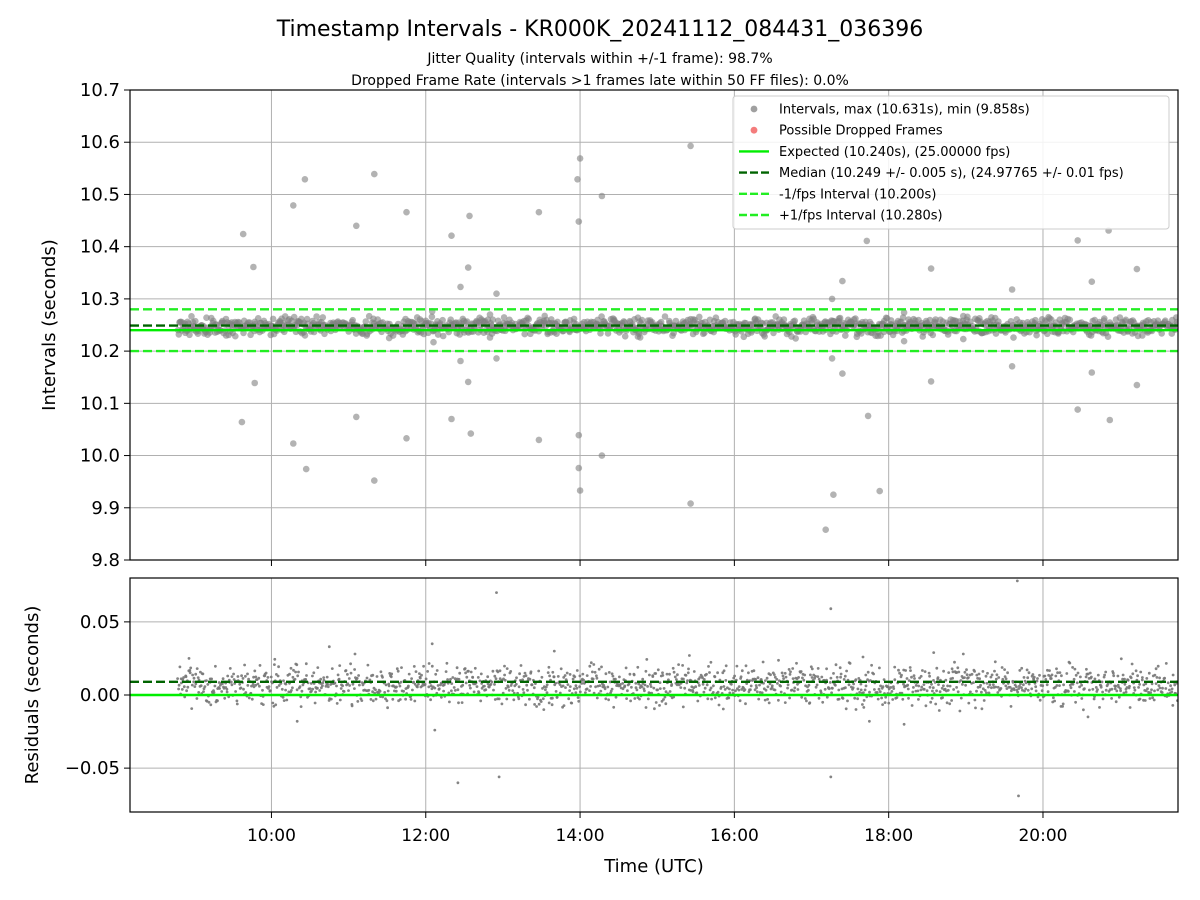 The width and height of the screenshot is (1200, 900). I want to click on residuals-y-tick-label: 0.00, so click(100, 695).